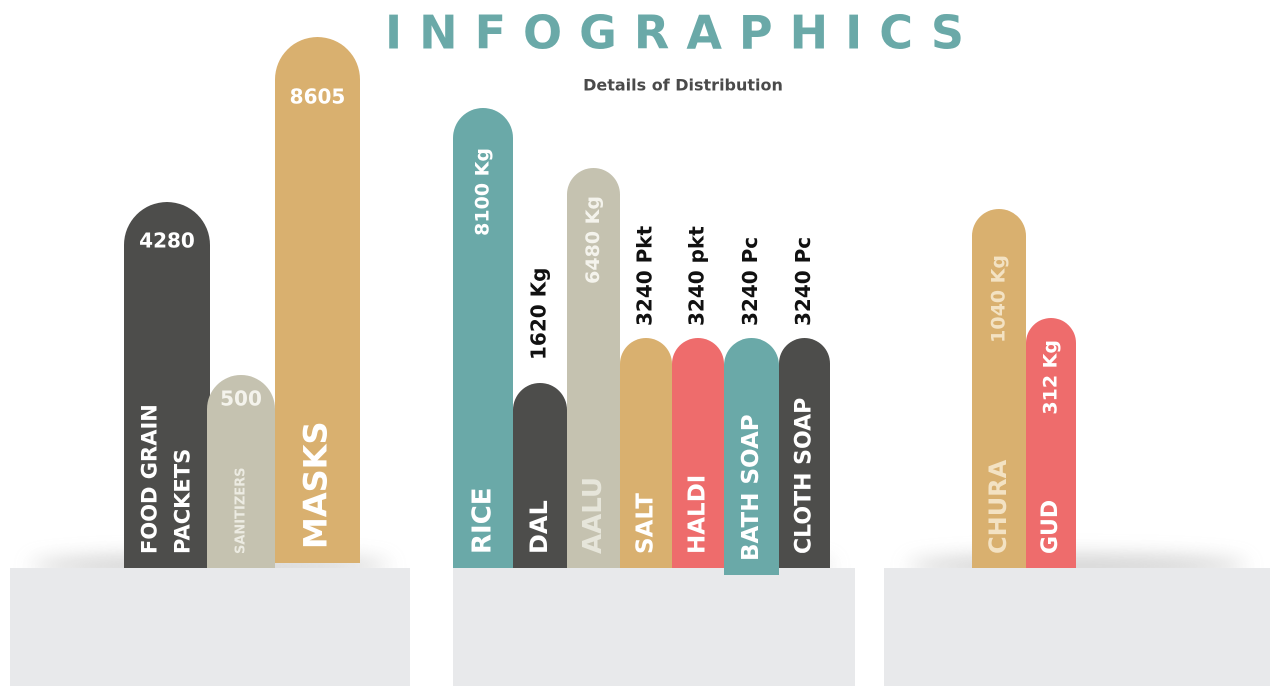 The width and height of the screenshot is (1277, 686). I want to click on value-label: 500, so click(241, 399).